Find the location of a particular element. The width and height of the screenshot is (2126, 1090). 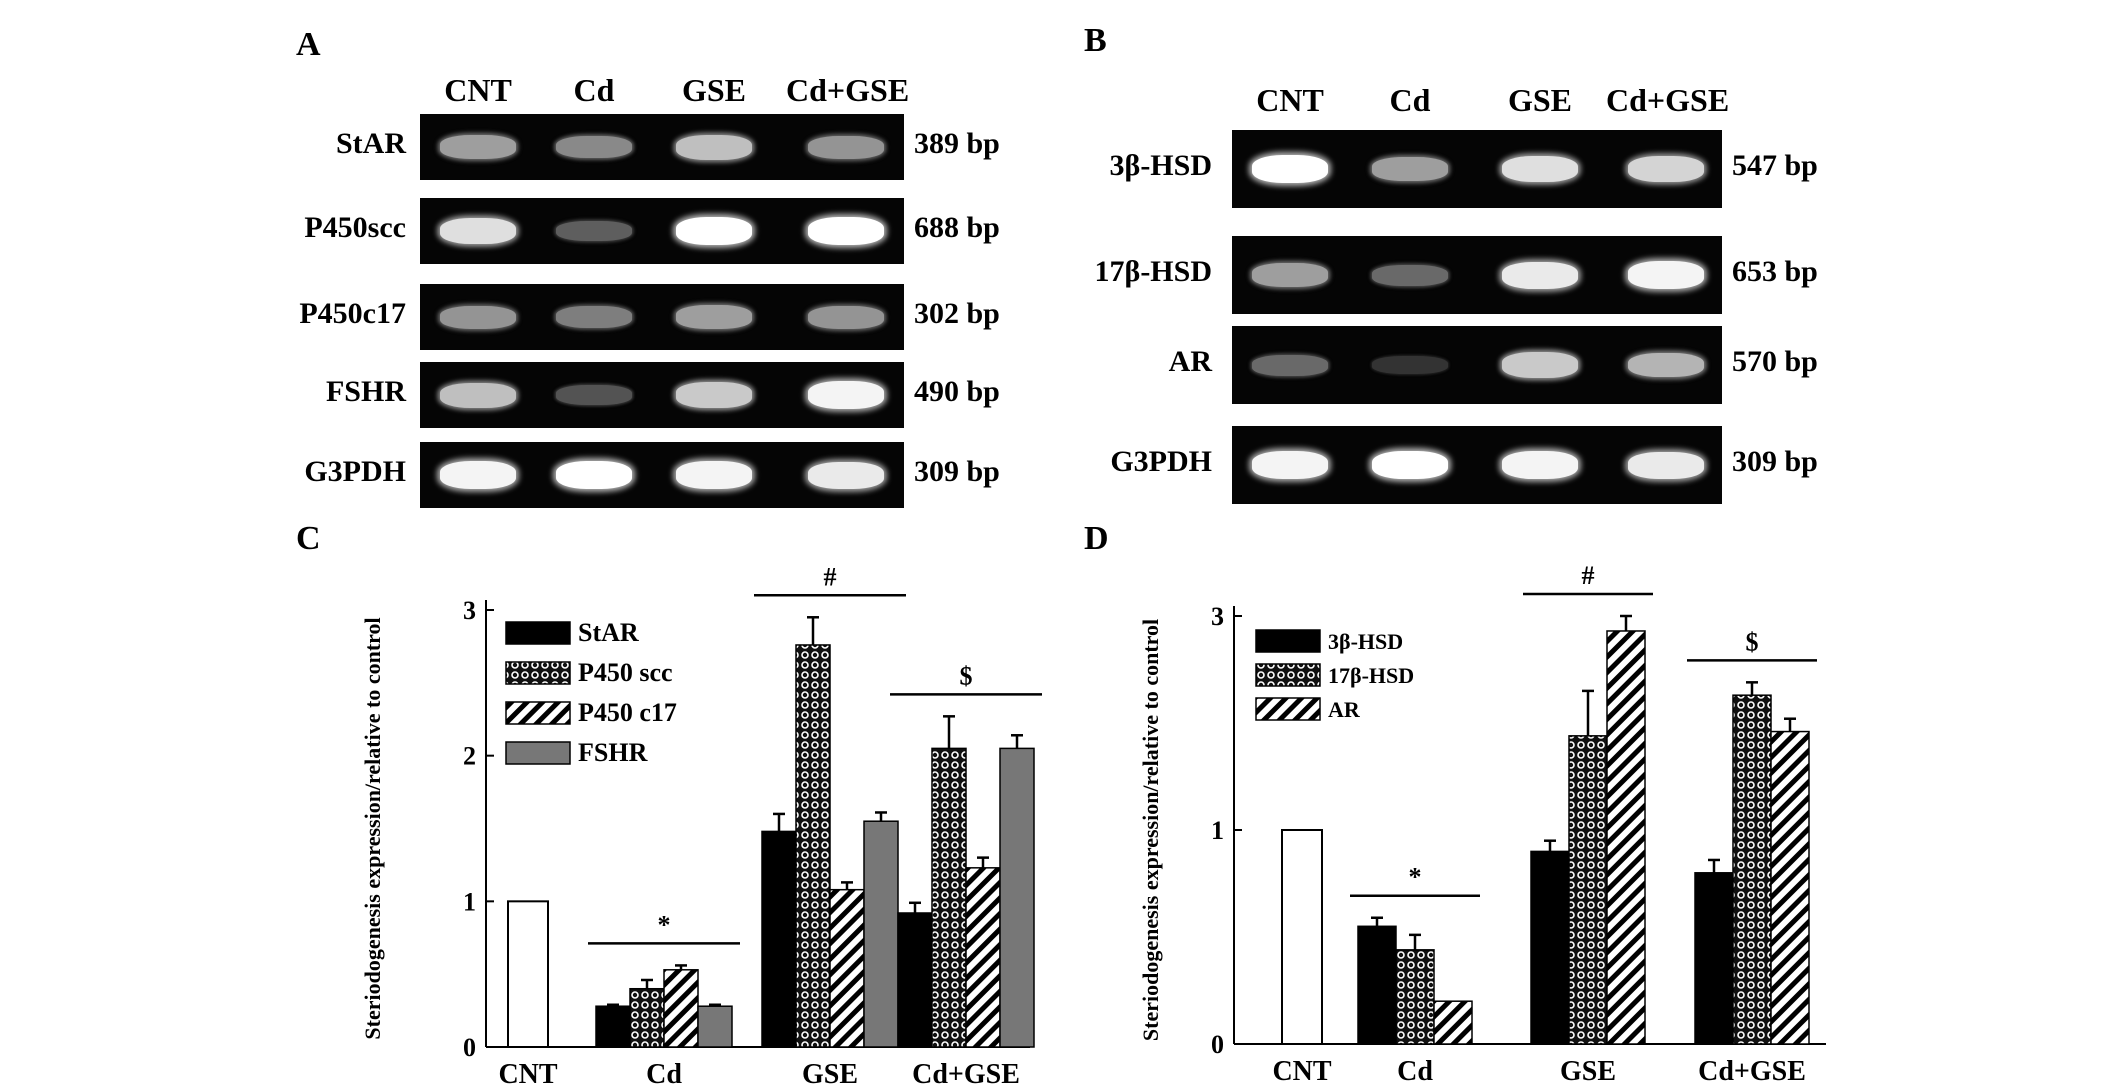

bp-label: 570 bp is located at coordinates (1775, 361).